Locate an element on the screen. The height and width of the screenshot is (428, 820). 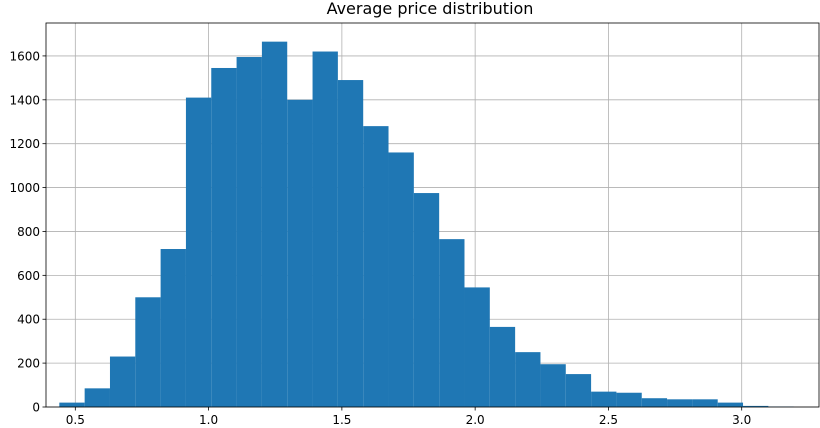
y-tick-label: 800 is located at coordinates (28, 232).